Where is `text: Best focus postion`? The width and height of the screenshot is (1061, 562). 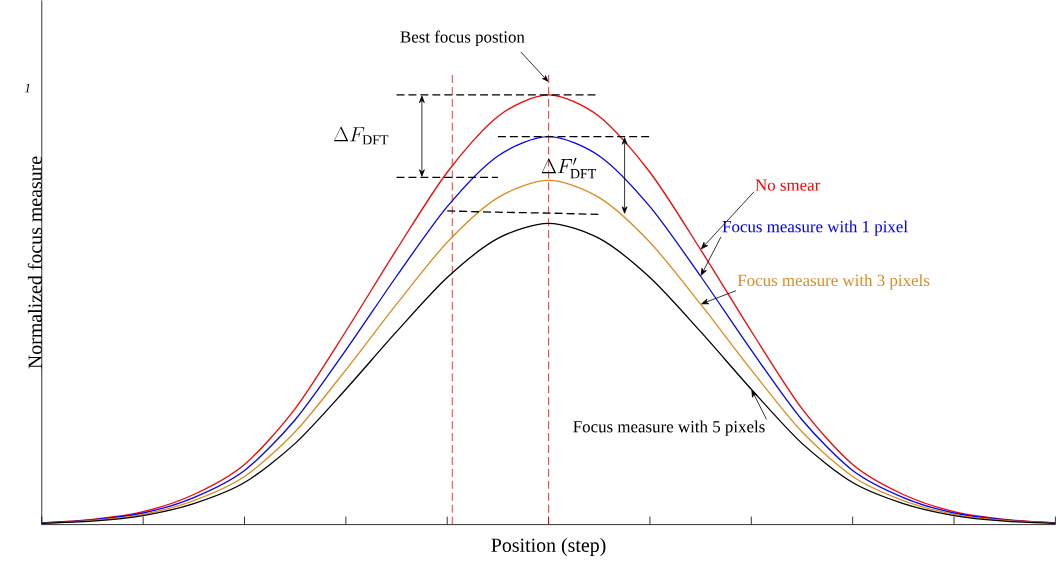 text: Best focus postion is located at coordinates (462, 38).